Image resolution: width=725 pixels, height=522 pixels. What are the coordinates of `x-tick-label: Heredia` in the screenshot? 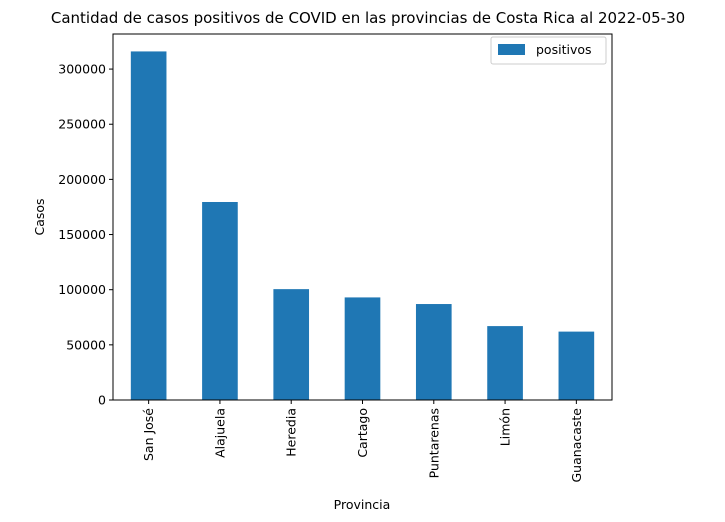 It's located at (291, 432).